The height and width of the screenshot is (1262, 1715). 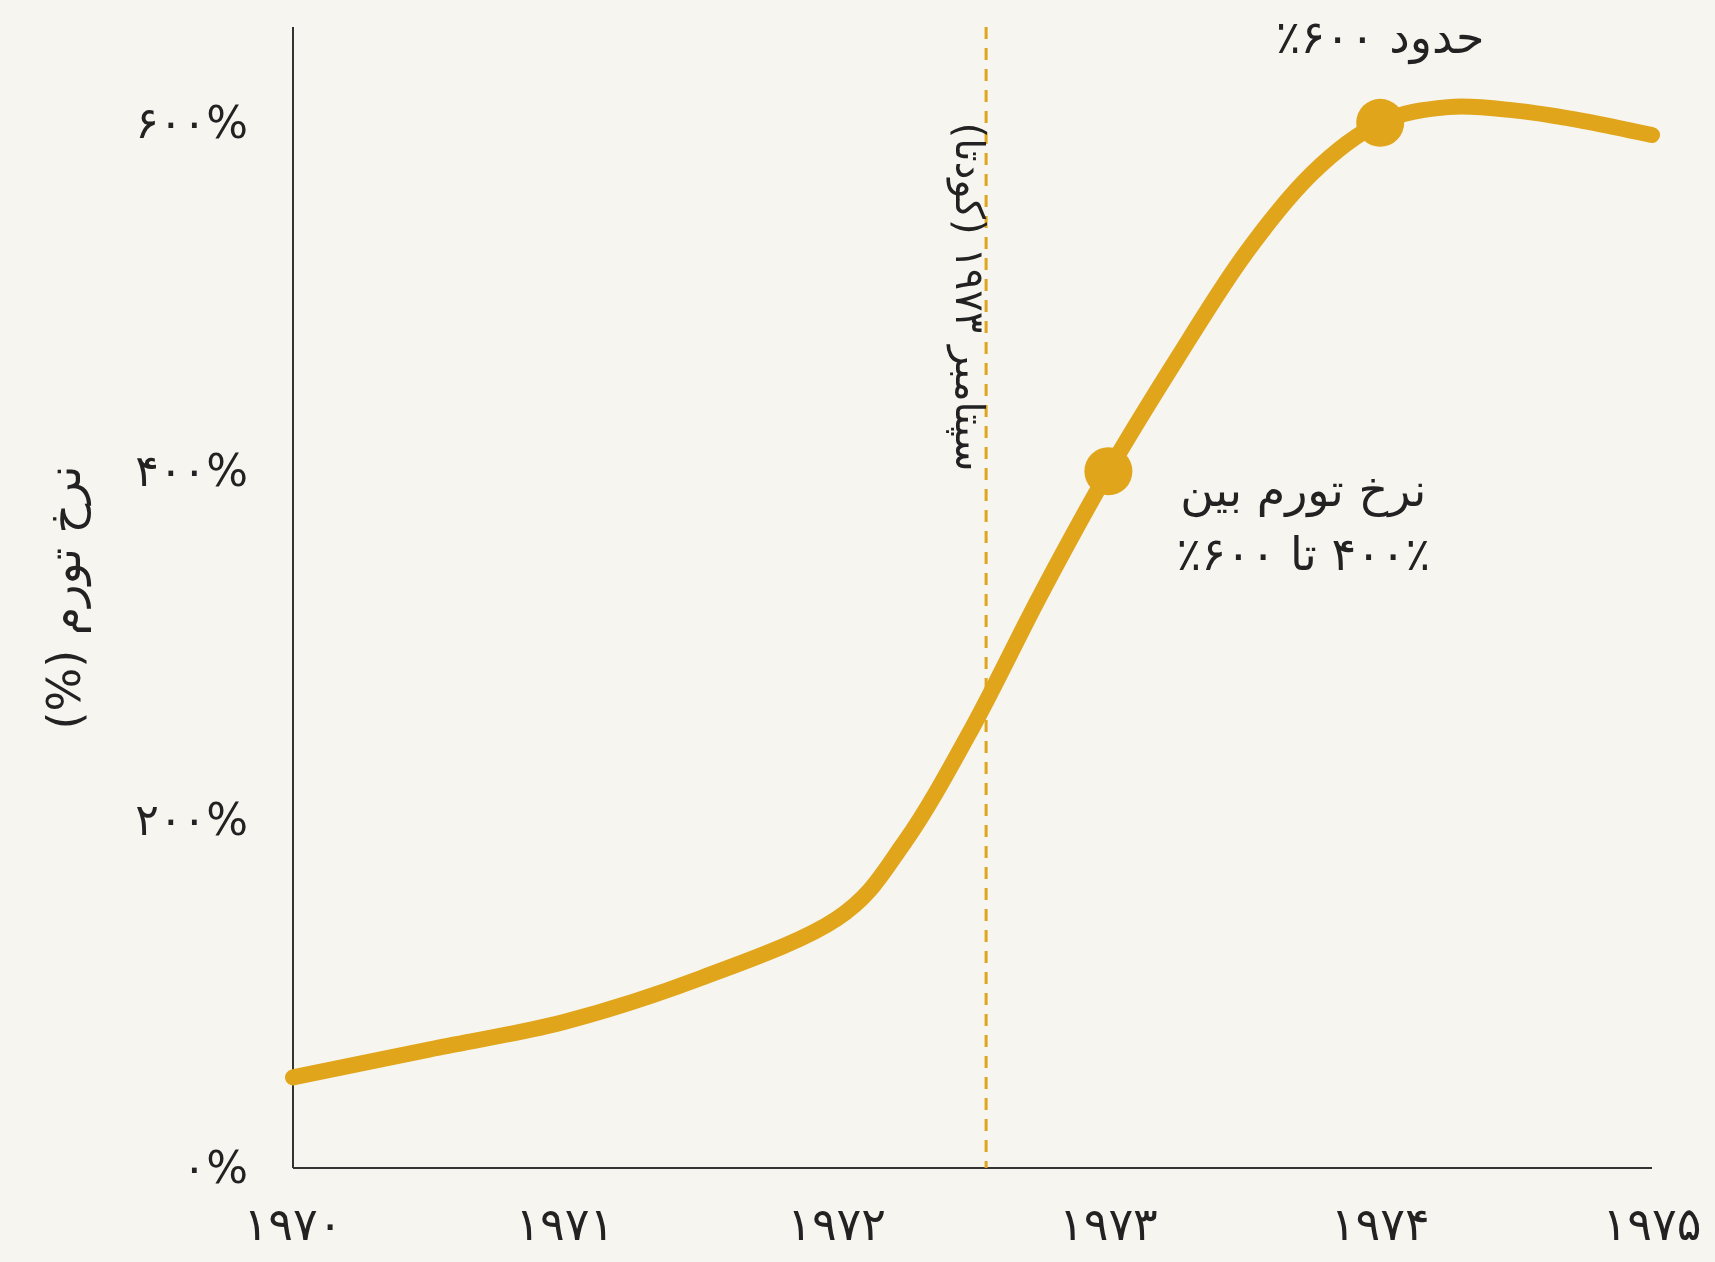 I want to click on x-tick-label: ۱۹۷۰, so click(x=293, y=1224).